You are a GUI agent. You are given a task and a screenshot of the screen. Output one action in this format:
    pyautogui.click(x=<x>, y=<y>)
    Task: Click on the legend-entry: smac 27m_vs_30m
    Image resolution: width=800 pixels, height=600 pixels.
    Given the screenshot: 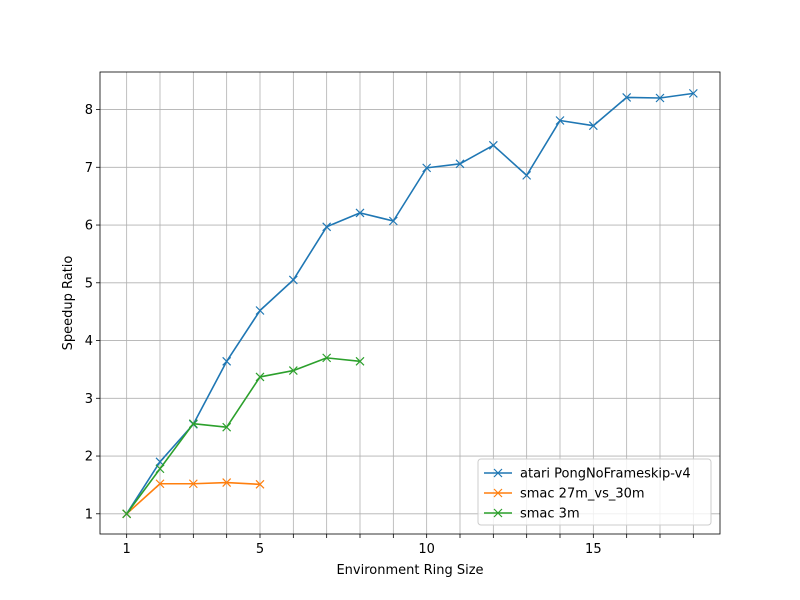 What is the action you would take?
    pyautogui.click(x=582, y=494)
    